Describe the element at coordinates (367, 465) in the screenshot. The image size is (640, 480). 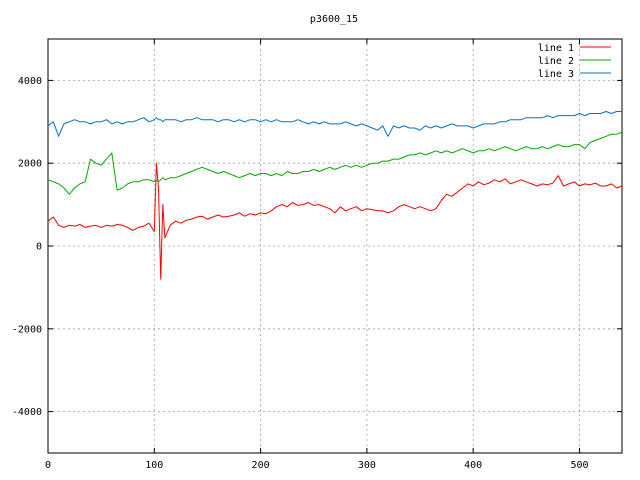
I see `x-tick-label: 300` at that location.